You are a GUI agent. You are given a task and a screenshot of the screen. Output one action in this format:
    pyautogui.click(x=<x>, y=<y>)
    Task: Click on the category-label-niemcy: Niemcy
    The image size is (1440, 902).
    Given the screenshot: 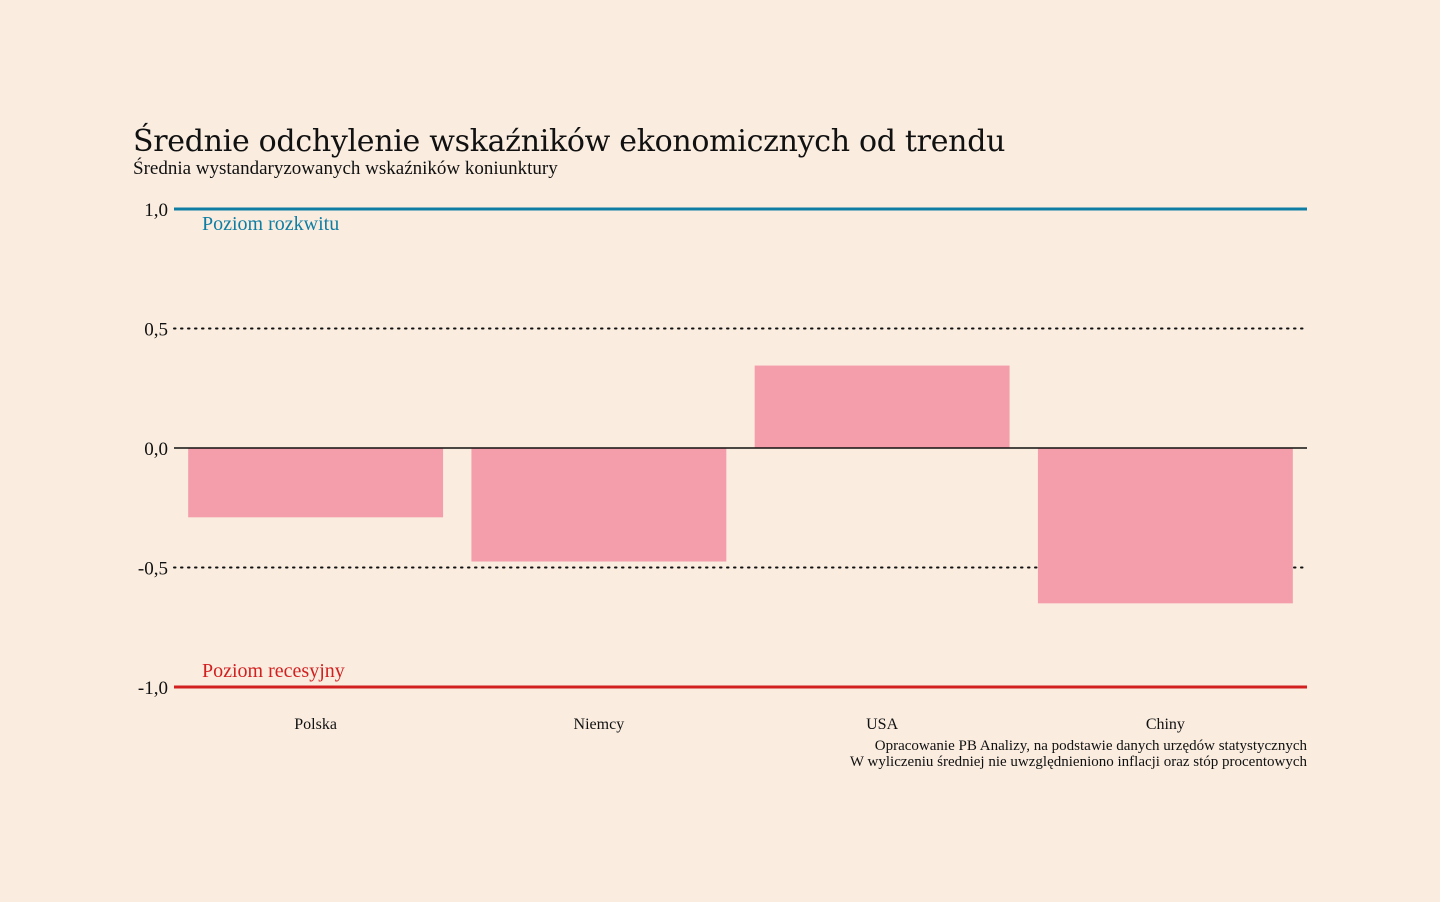 What is the action you would take?
    pyautogui.click(x=599, y=724)
    